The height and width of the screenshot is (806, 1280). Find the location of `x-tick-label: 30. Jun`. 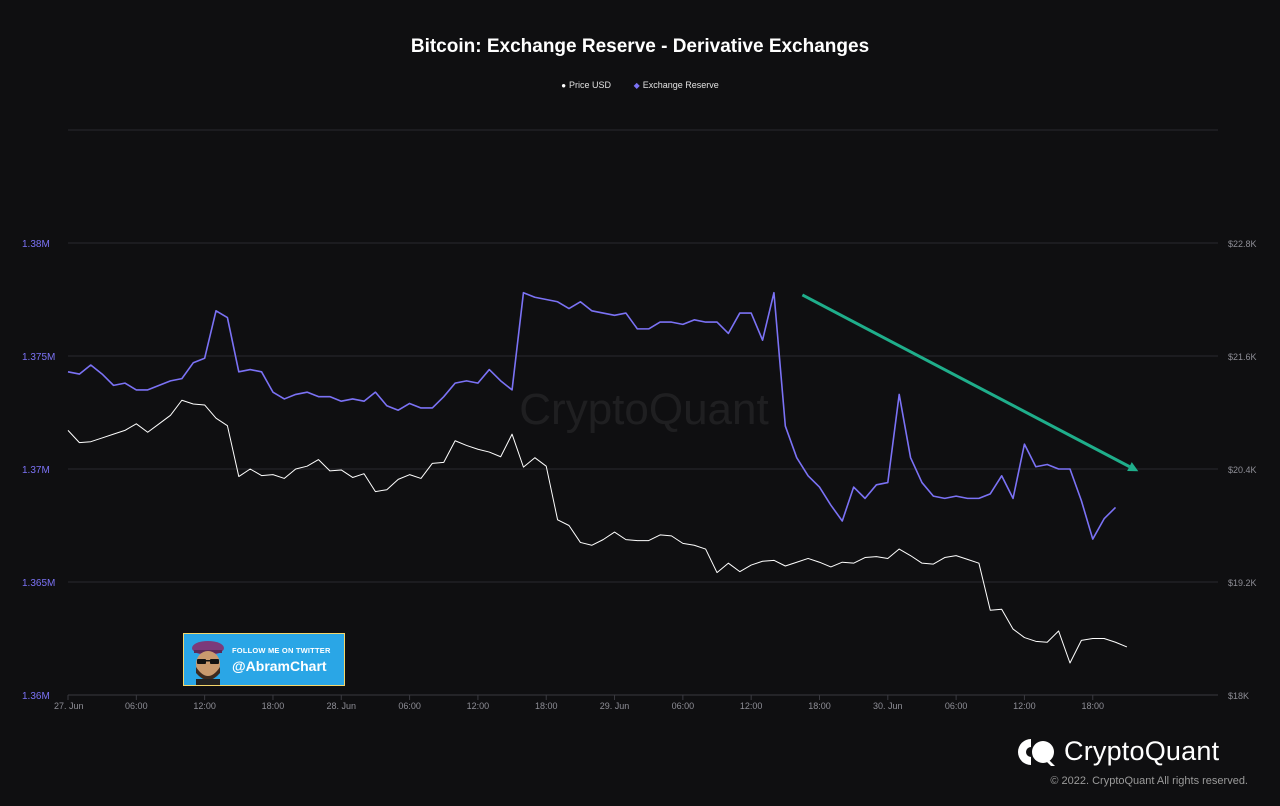

x-tick-label: 30. Jun is located at coordinates (888, 706).